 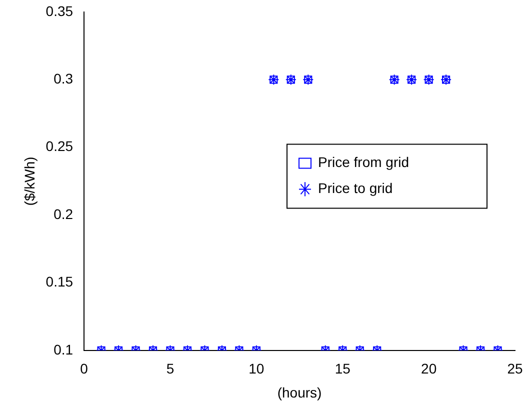 What do you see at coordinates (256, 368) in the screenshot?
I see `x-tick-label: 10` at bounding box center [256, 368].